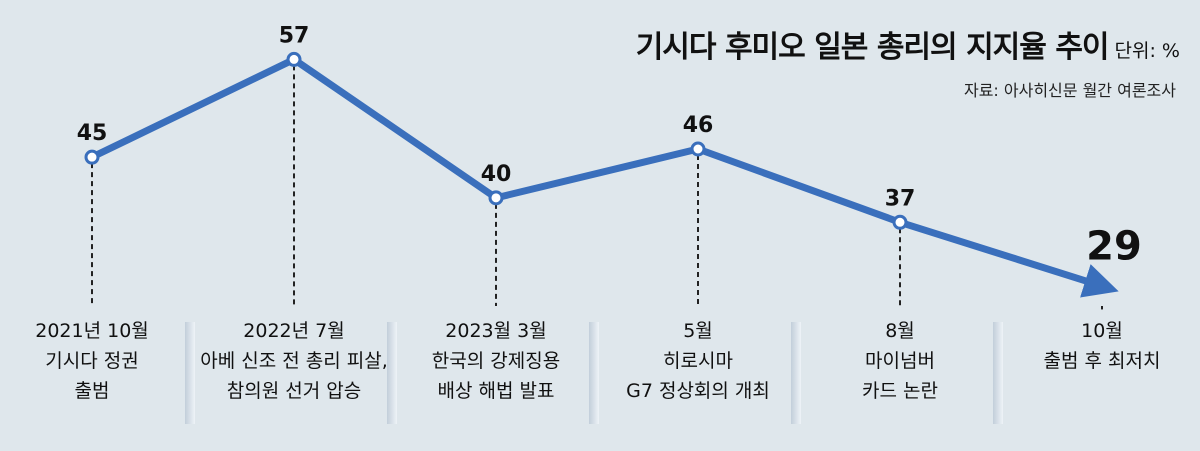  I want to click on category-label-line: 참의원 선거 압승, so click(294, 391).